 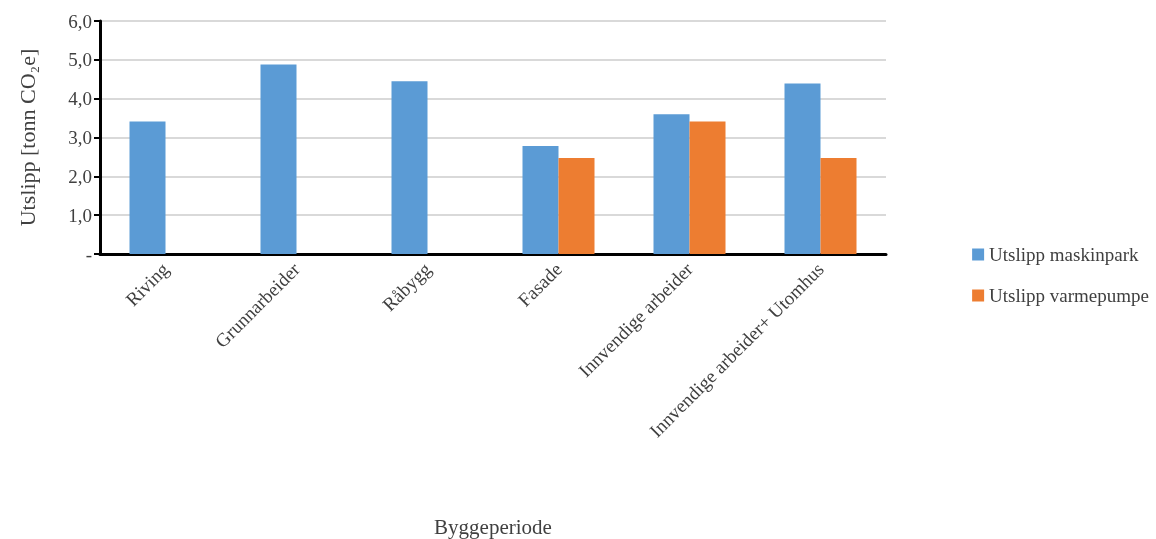 I want to click on y-axis-title: Utslipp [tonn CO₂e], so click(x=27, y=137).